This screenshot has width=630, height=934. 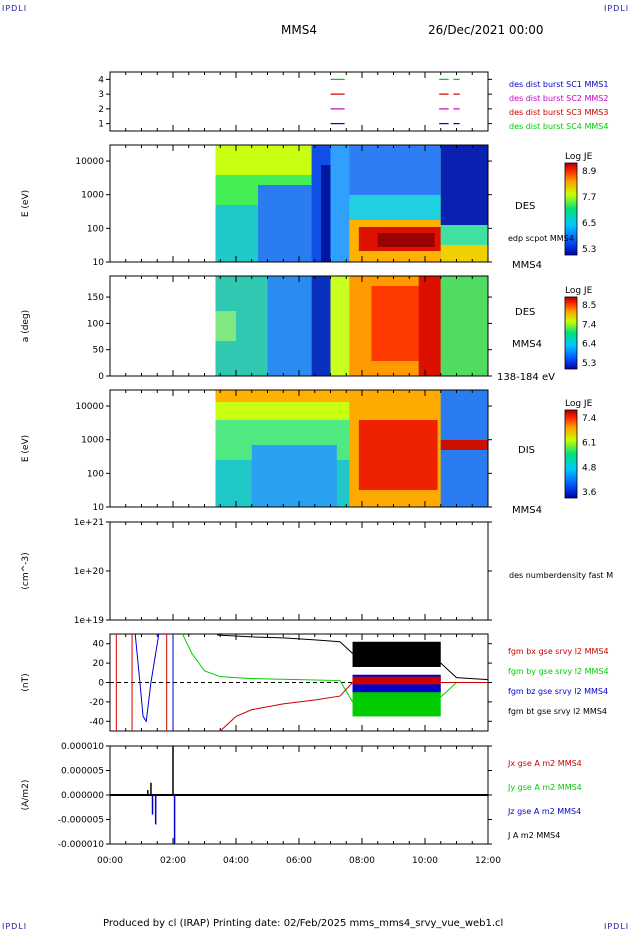 What do you see at coordinates (617, 926) in the screenshot?
I see `corner-mark-bottom-right: IPDLI` at bounding box center [617, 926].